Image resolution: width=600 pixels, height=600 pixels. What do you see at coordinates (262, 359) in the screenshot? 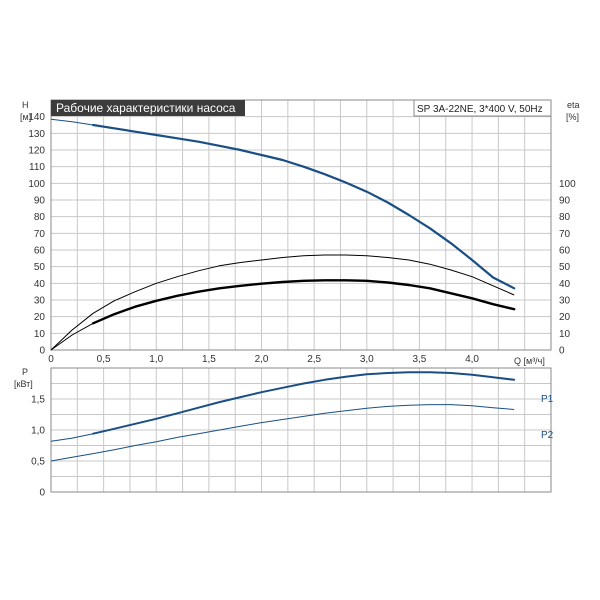
I see `q-tick-label: 2,0` at bounding box center [262, 359].